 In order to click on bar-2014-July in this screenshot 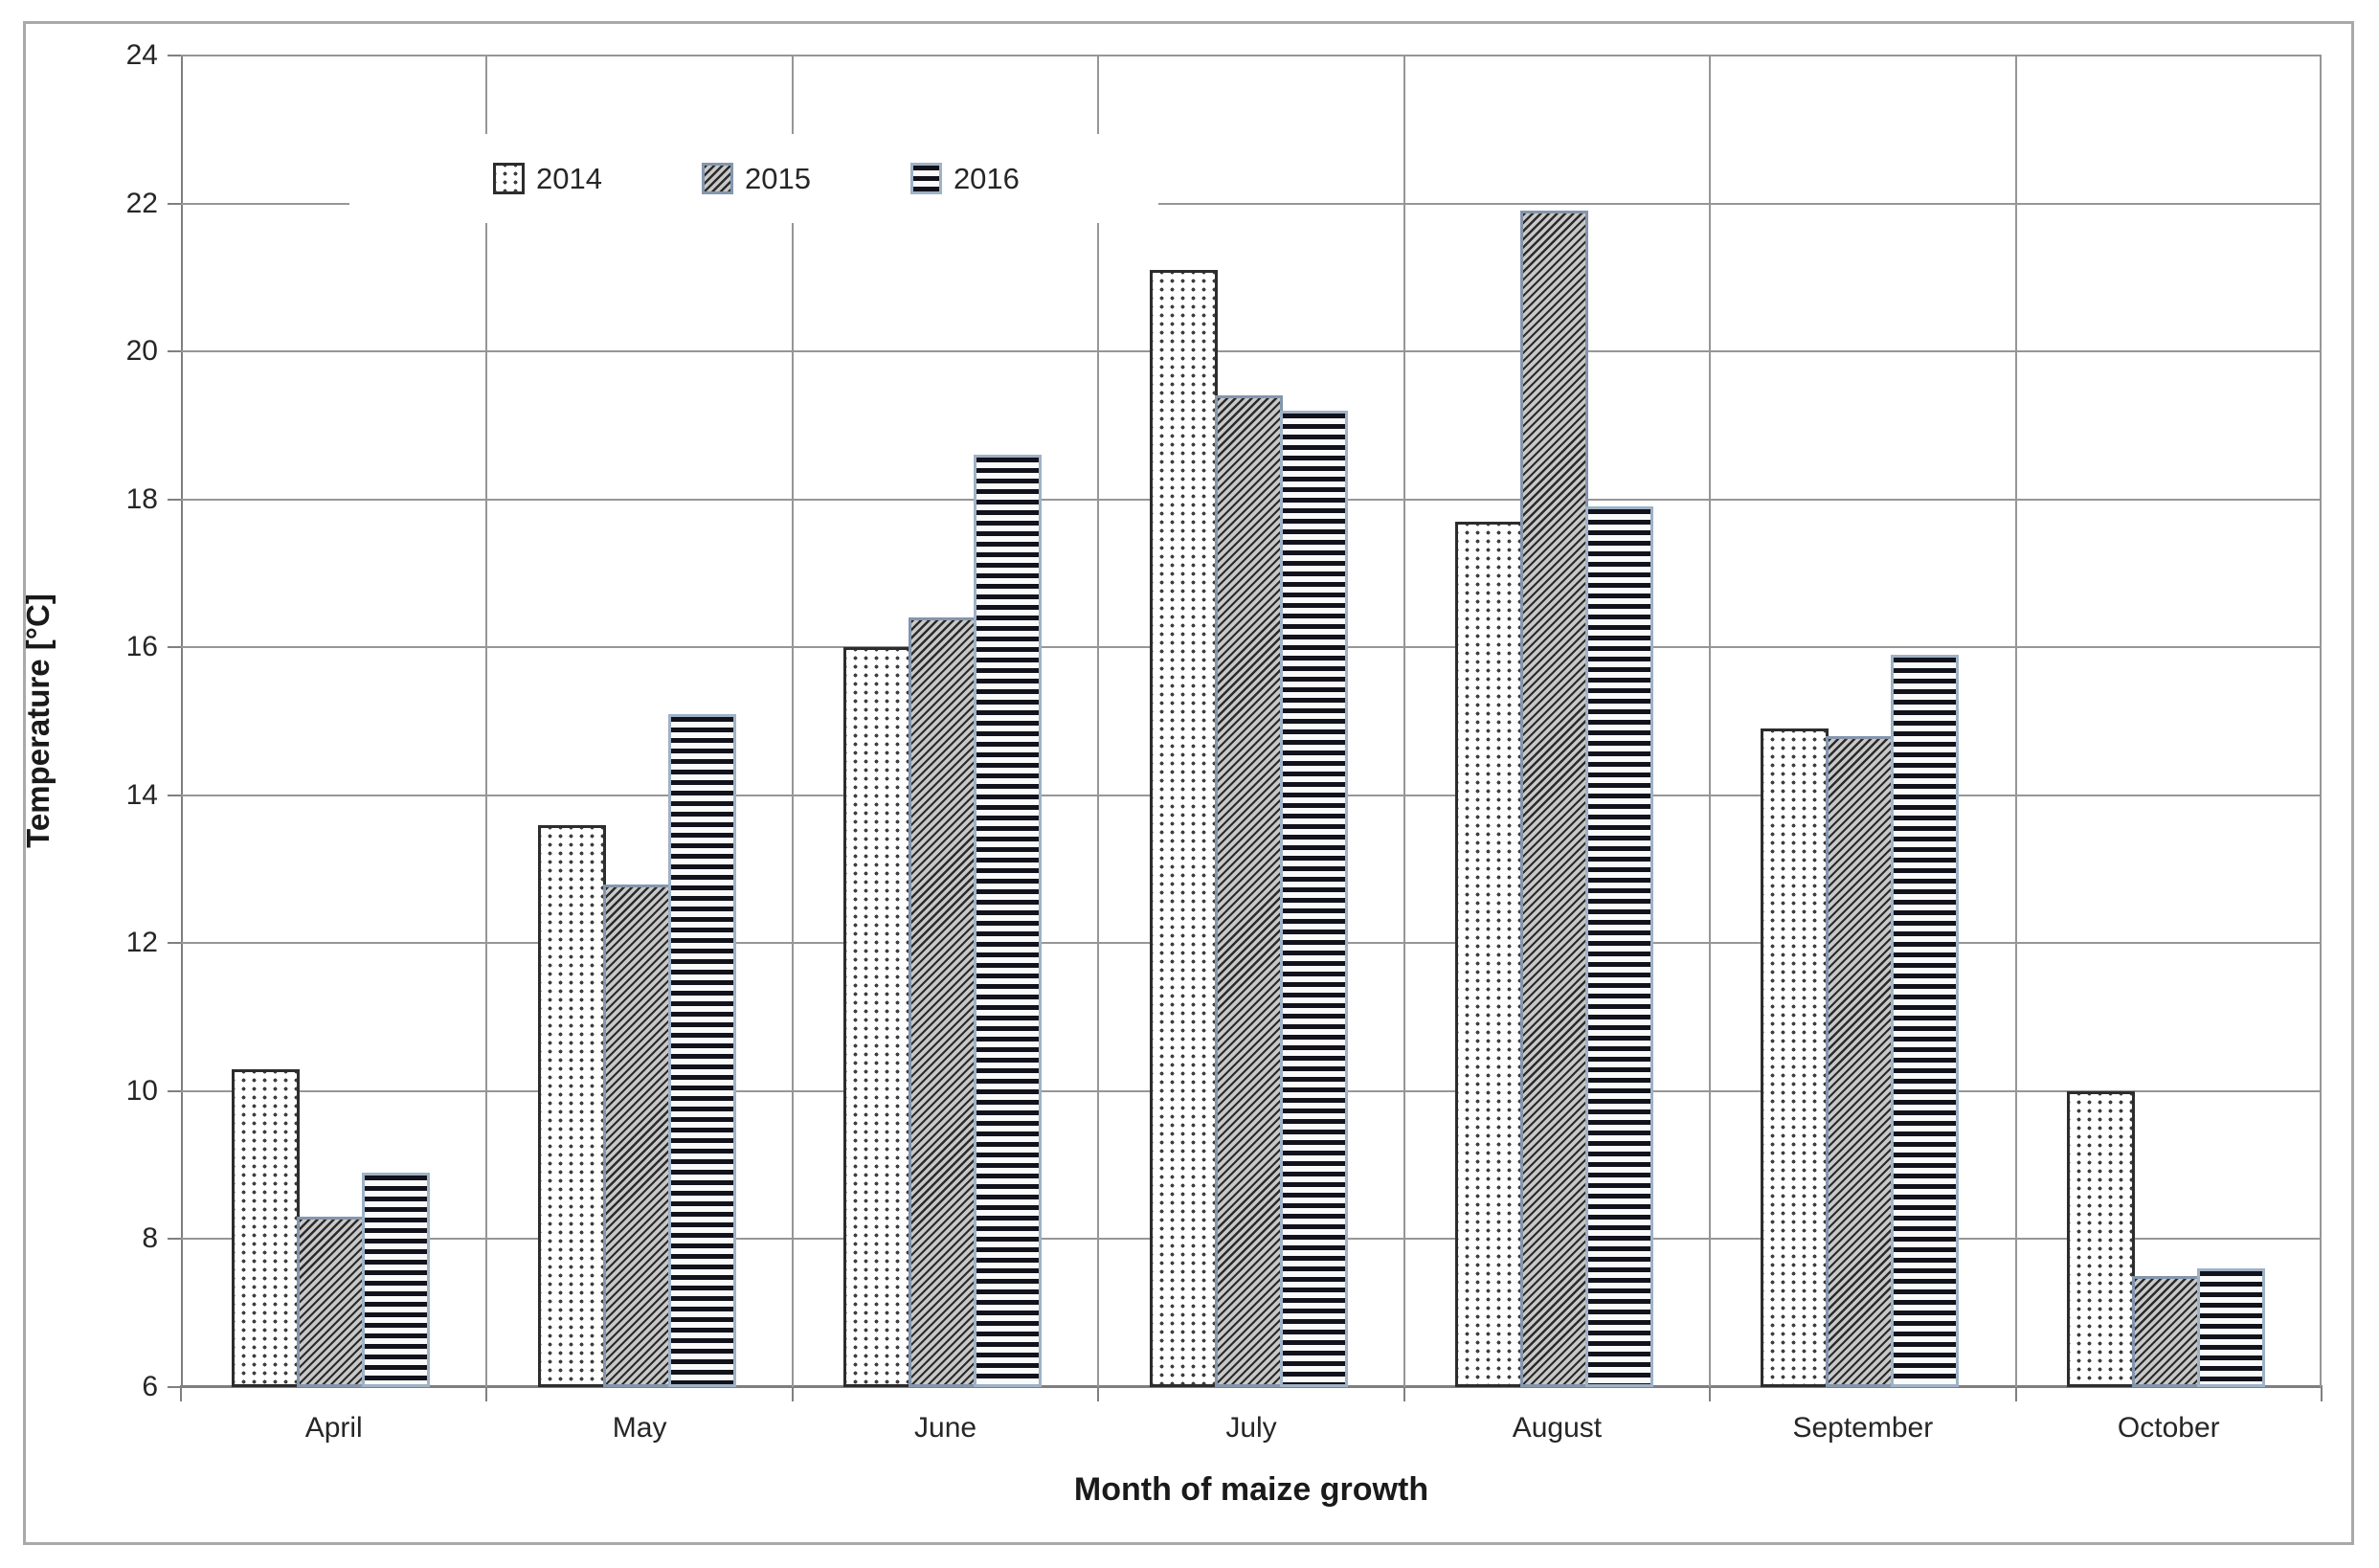, I will do `click(1184, 829)`.